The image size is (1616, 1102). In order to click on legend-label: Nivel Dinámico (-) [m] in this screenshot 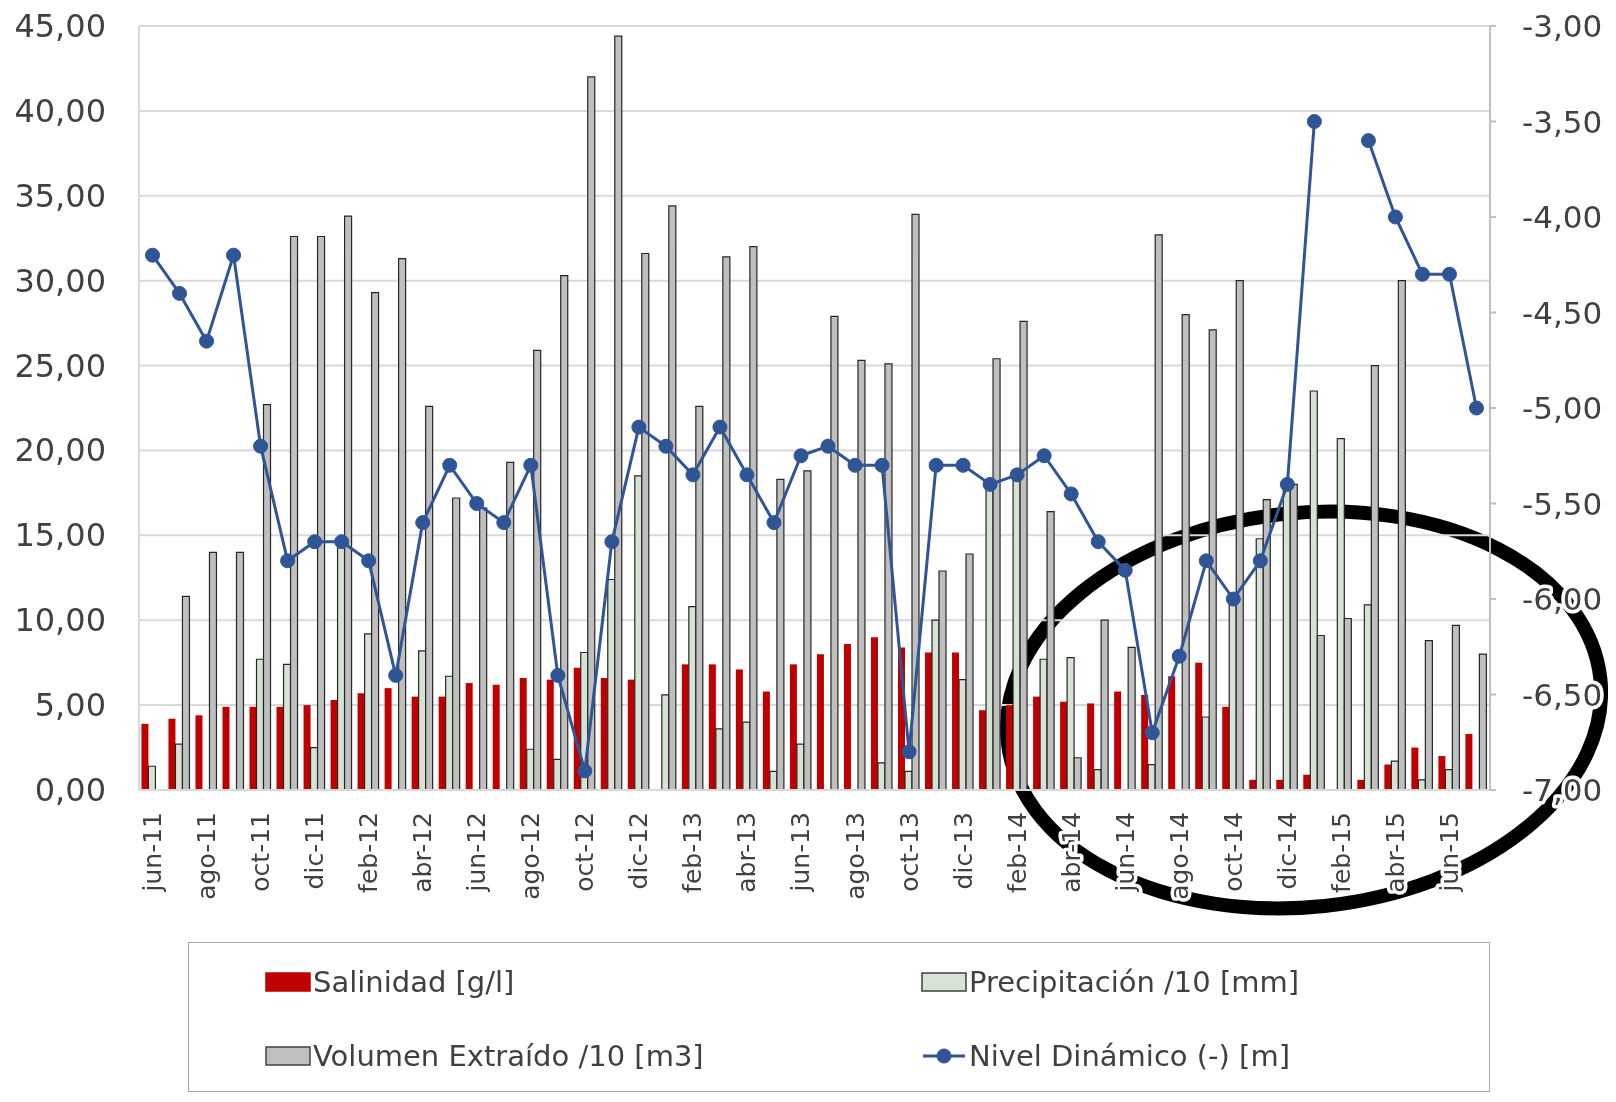, I will do `click(1129, 1056)`.